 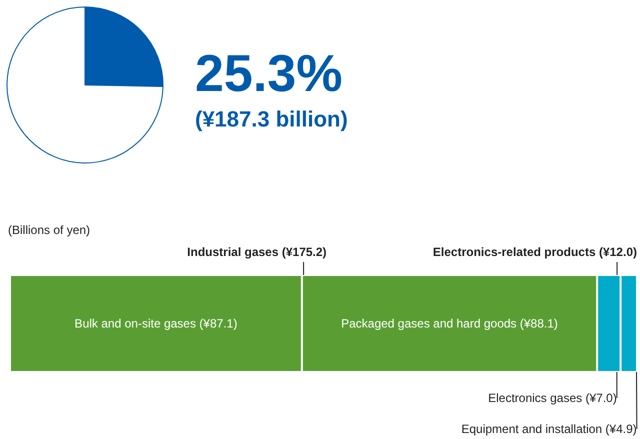 What do you see at coordinates (271, 119) in the screenshot?
I see `text: (¥187.3 billion)` at bounding box center [271, 119].